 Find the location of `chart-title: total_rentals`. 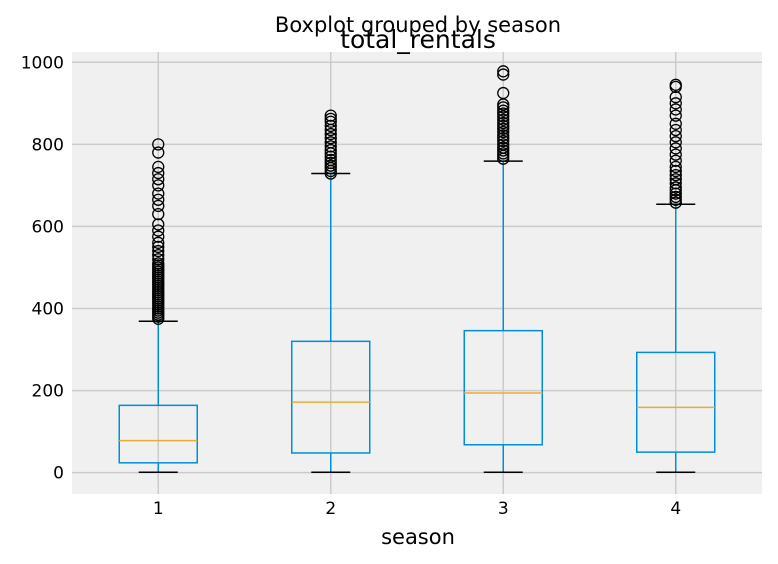

chart-title: total_rentals is located at coordinates (418, 39).